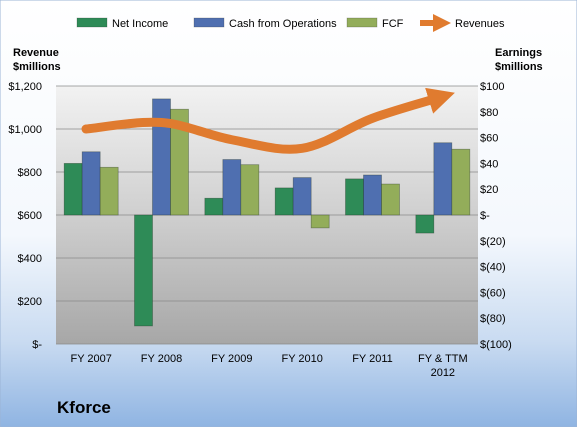 This screenshot has width=577, height=432. I want to click on legend-swatch-cash-from-operations, so click(209, 22).